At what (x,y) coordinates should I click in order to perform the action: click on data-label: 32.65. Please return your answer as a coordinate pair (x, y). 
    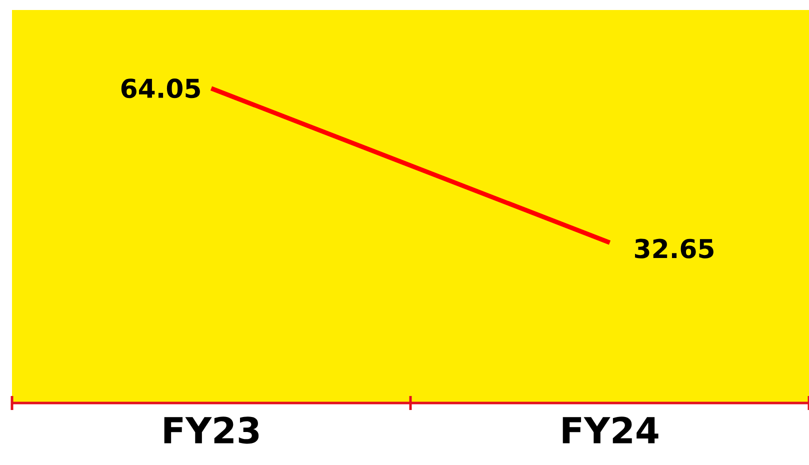
    Looking at the image, I should click on (674, 248).